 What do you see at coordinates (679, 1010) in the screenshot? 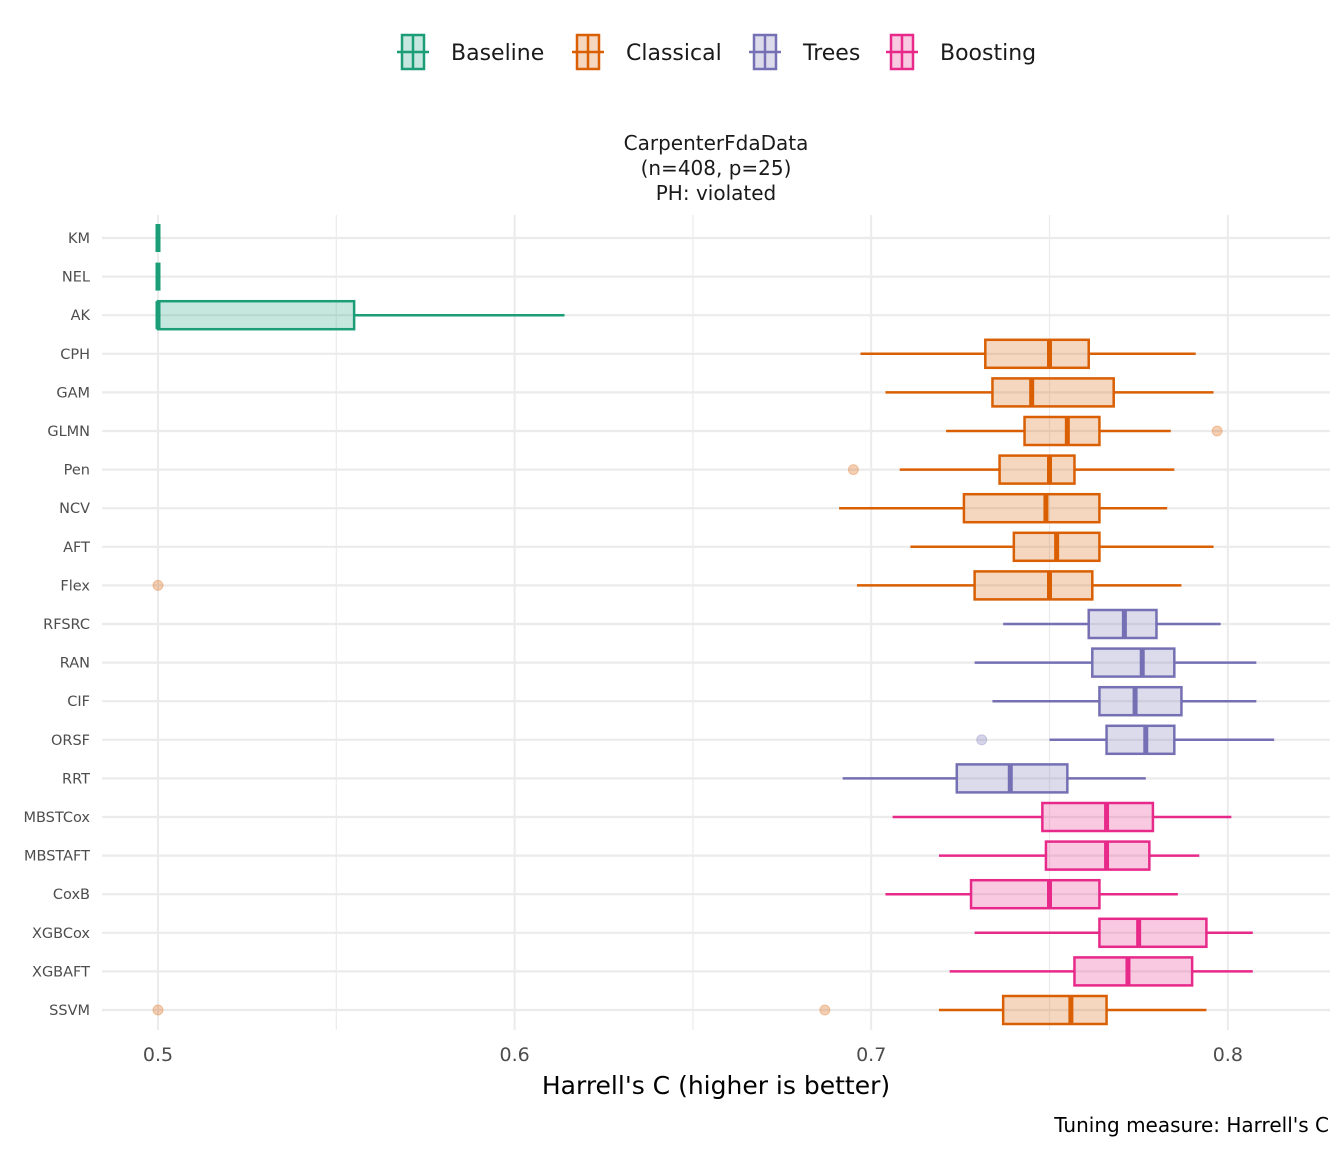
I see `box-ssvm` at bounding box center [679, 1010].